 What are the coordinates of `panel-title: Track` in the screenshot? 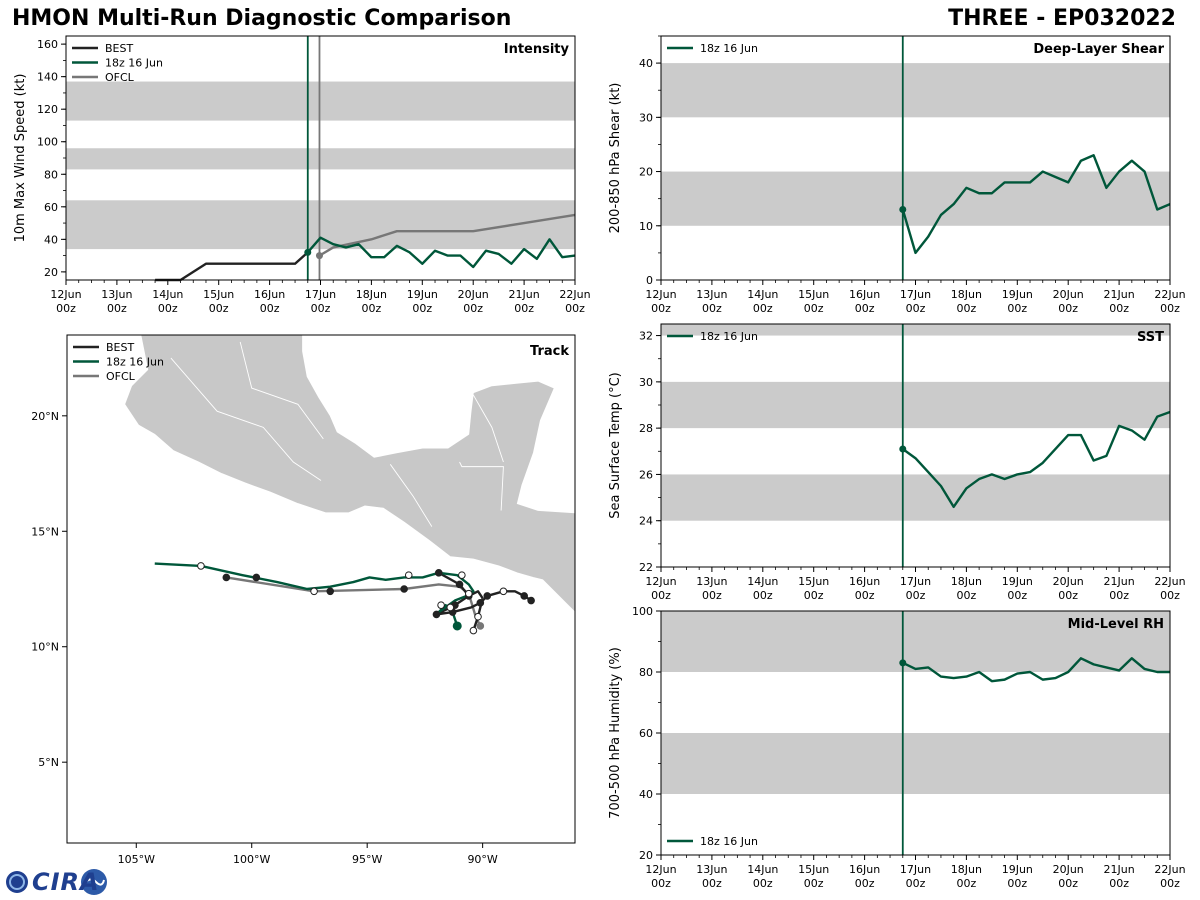 It's located at (549, 351).